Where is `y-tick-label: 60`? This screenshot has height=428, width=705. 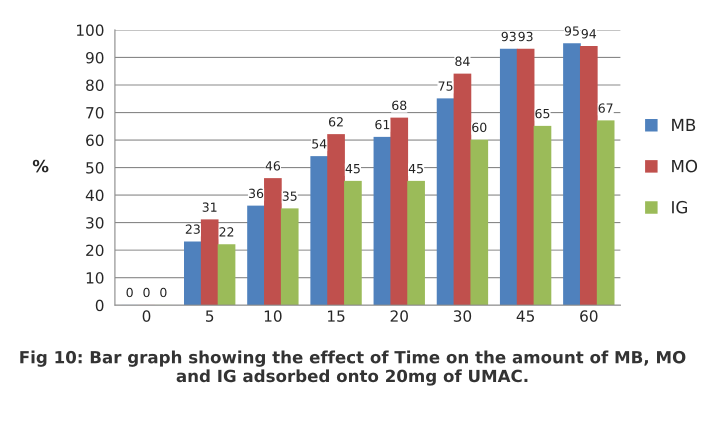 y-tick-label: 60 is located at coordinates (95, 140).